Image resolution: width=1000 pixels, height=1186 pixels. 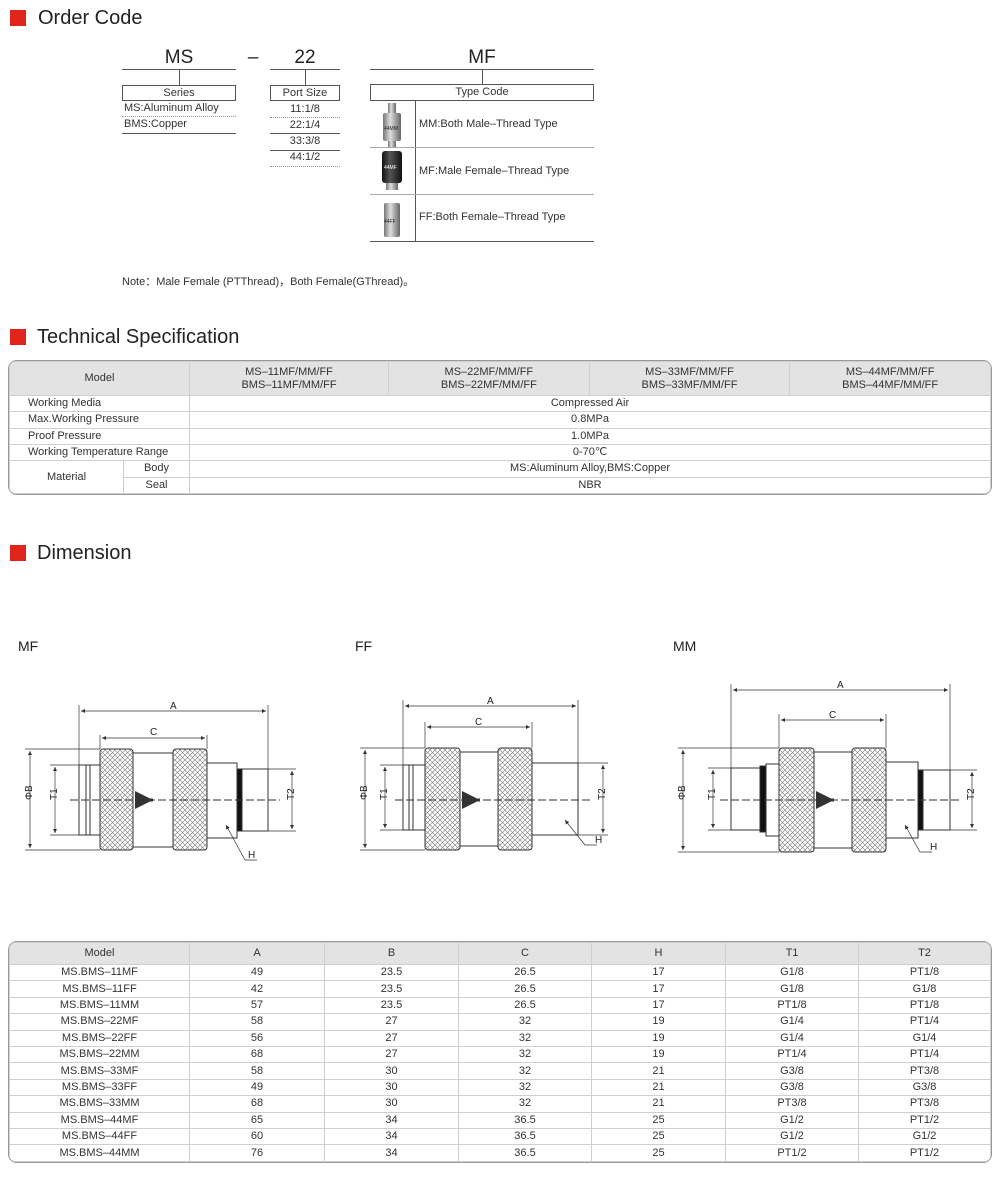 I want to click on dim-cell-b: 30, so click(x=391, y=1071).